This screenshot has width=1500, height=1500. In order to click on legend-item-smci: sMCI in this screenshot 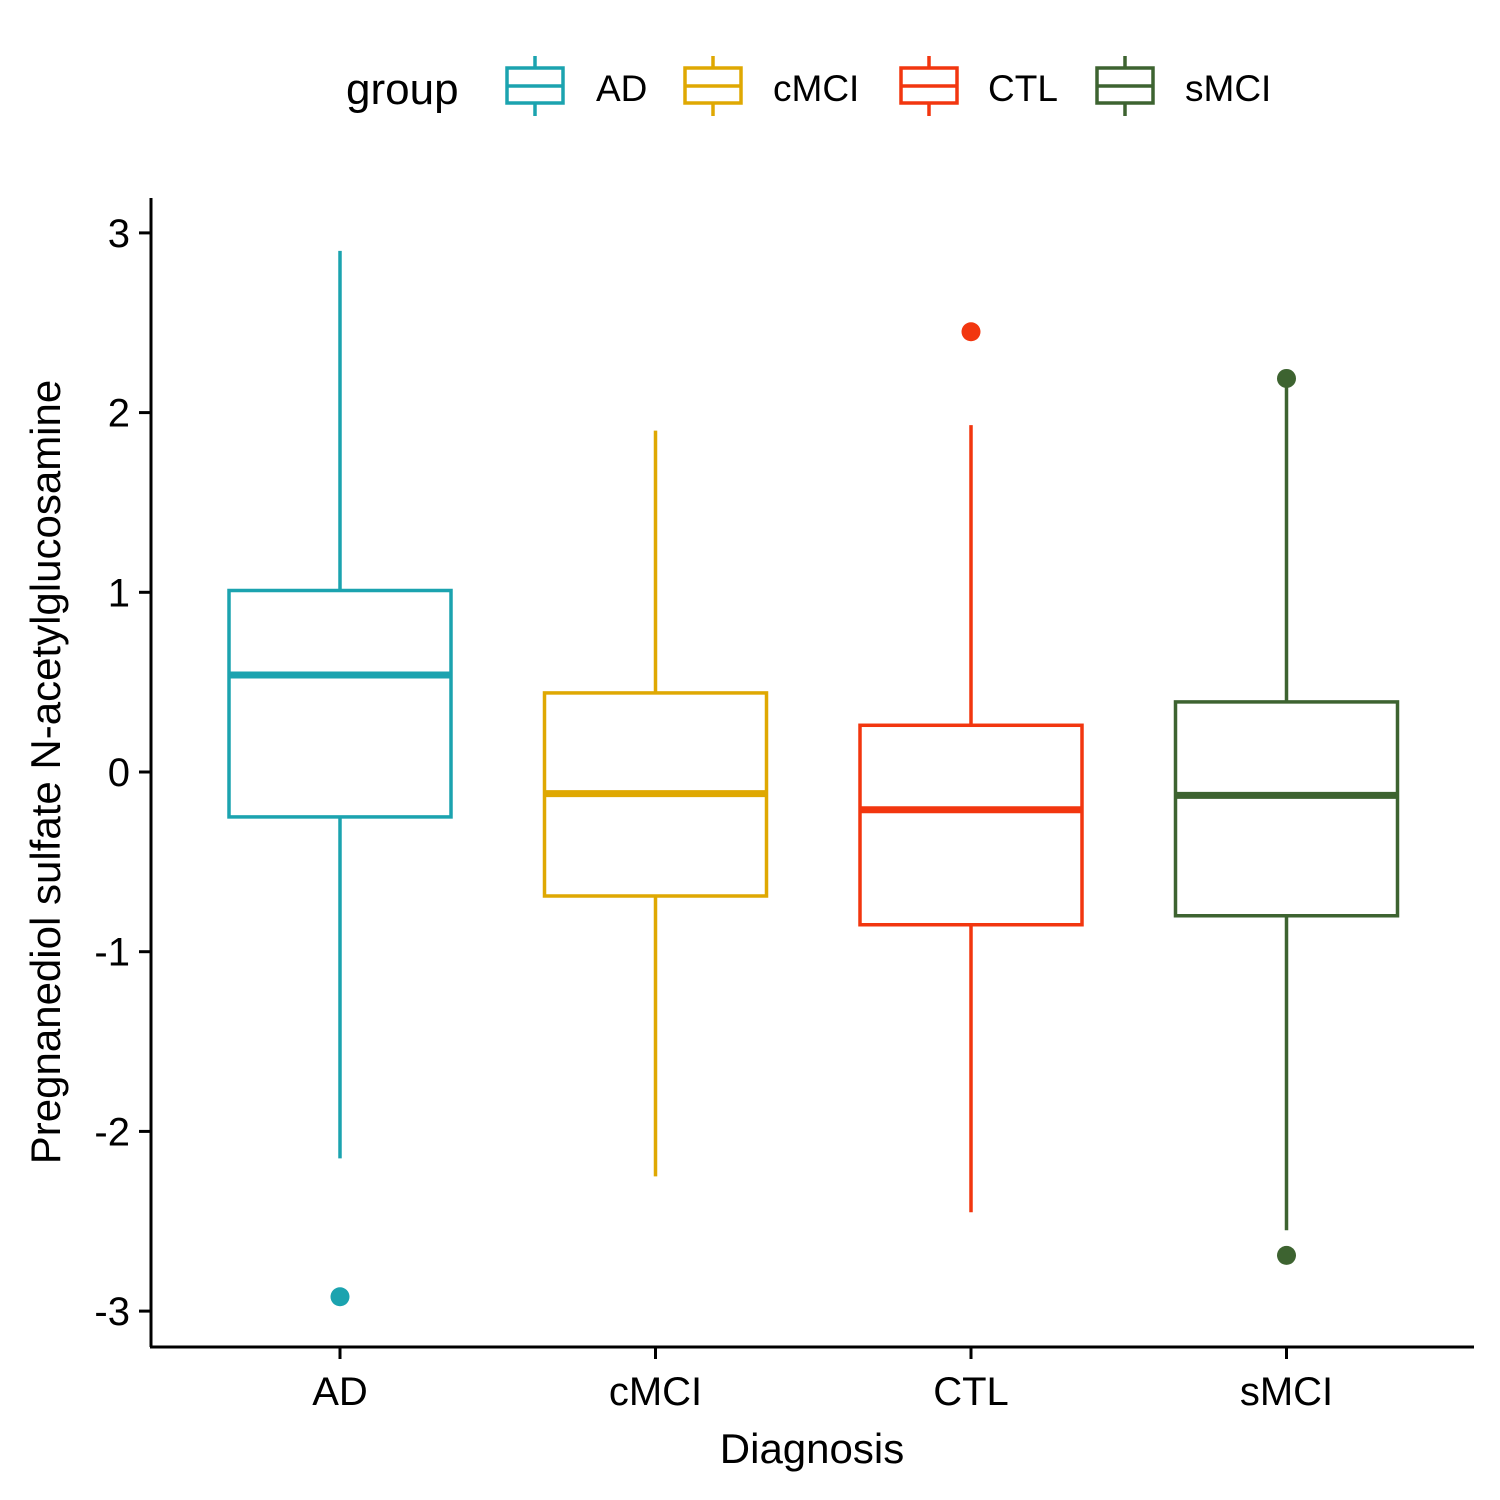, I will do `click(1183, 86)`.